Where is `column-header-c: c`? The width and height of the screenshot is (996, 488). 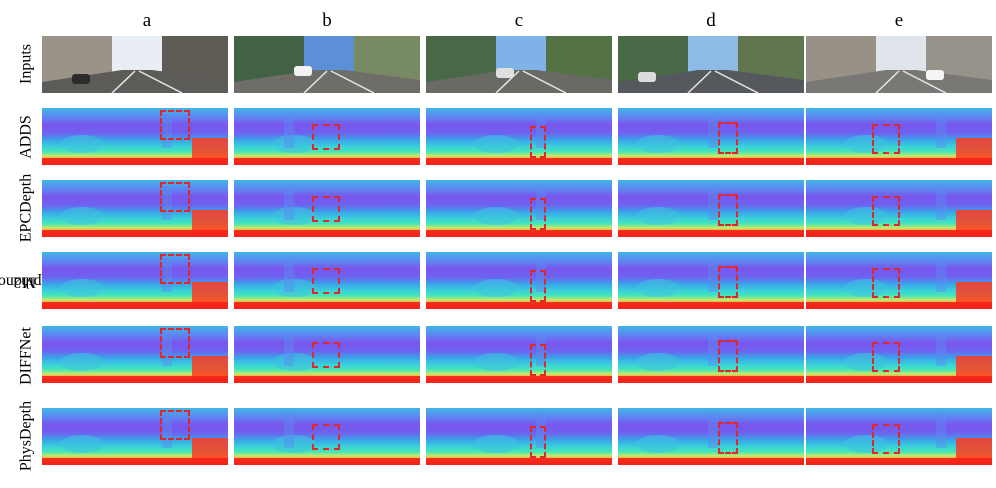
column-header-c: c is located at coordinates (519, 20).